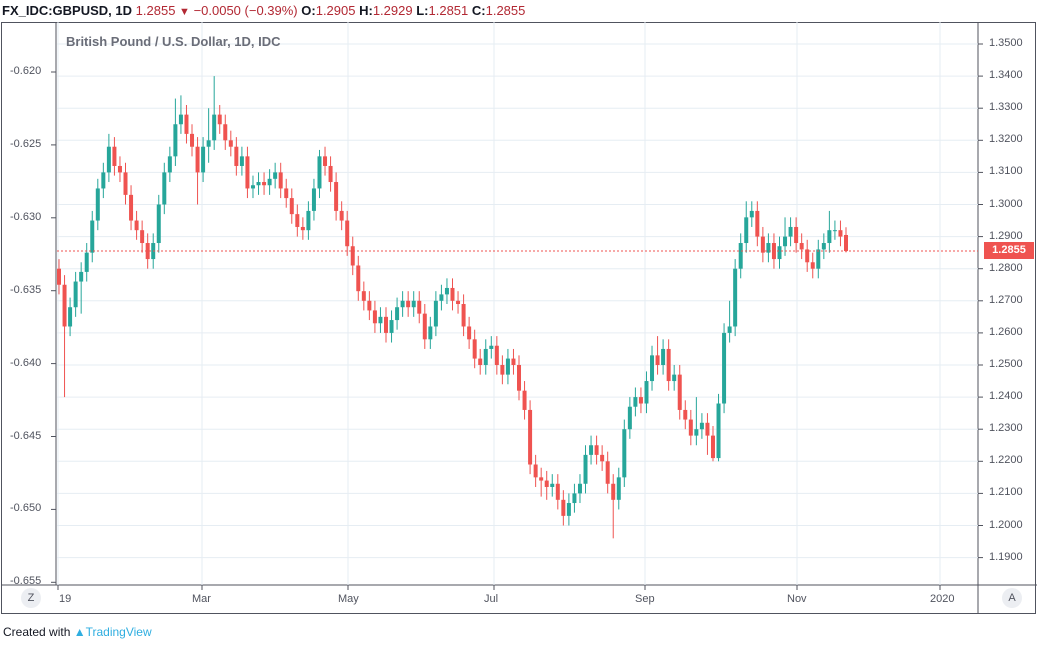  What do you see at coordinates (1012, 598) in the screenshot?
I see `auto-scale-button: A` at bounding box center [1012, 598].